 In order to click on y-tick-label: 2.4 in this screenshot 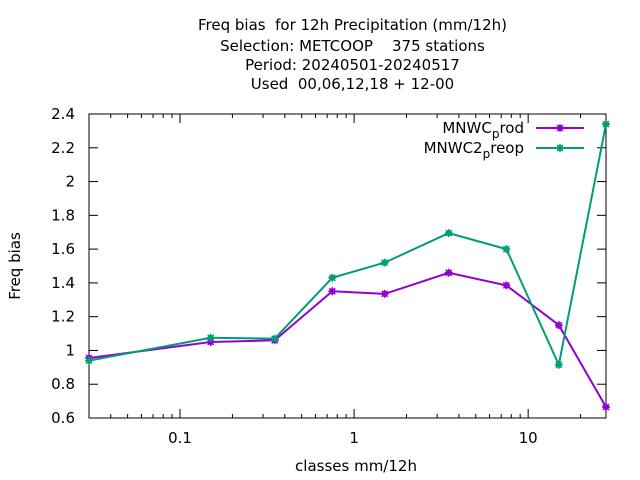, I will do `click(63, 114)`.